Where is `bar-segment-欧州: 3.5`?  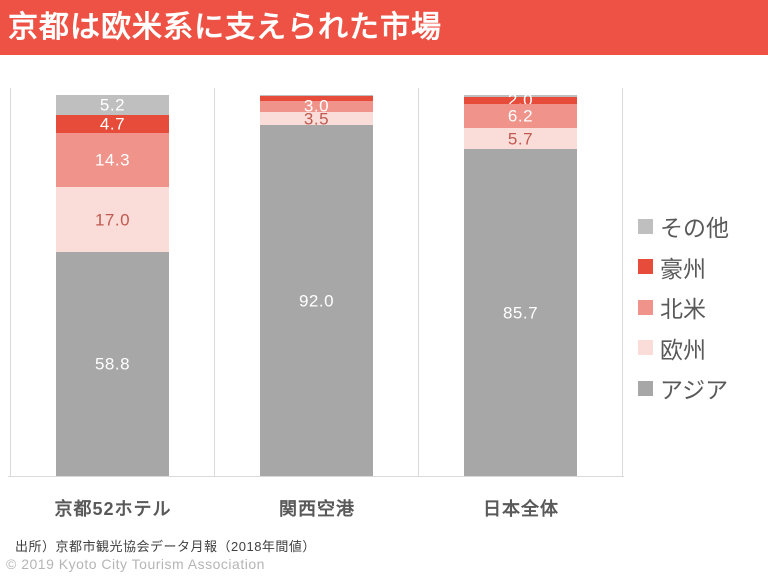
bar-segment-欧州: 3.5 is located at coordinates (316, 118).